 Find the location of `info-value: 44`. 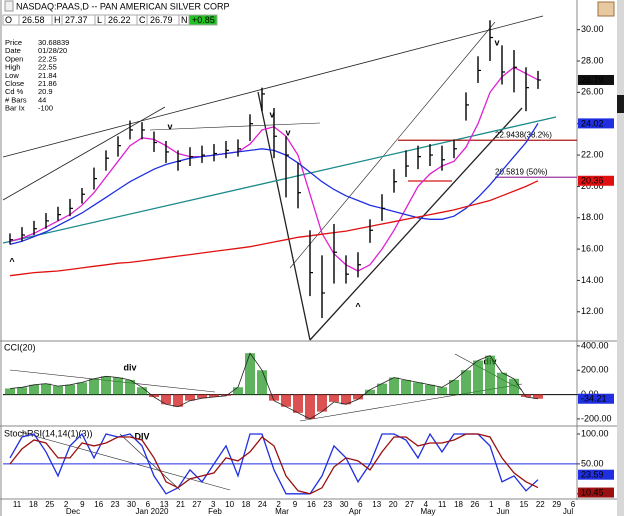

info-value: 44 is located at coordinates (42, 99).